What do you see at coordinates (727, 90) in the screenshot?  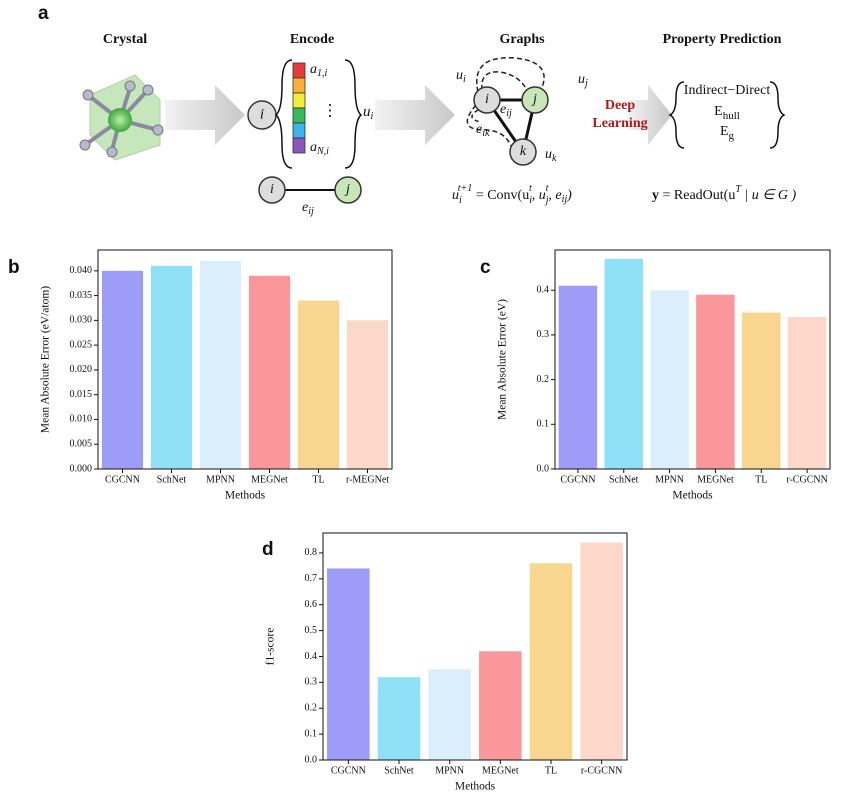 I see `property: Indirect−Direct` at bounding box center [727, 90].